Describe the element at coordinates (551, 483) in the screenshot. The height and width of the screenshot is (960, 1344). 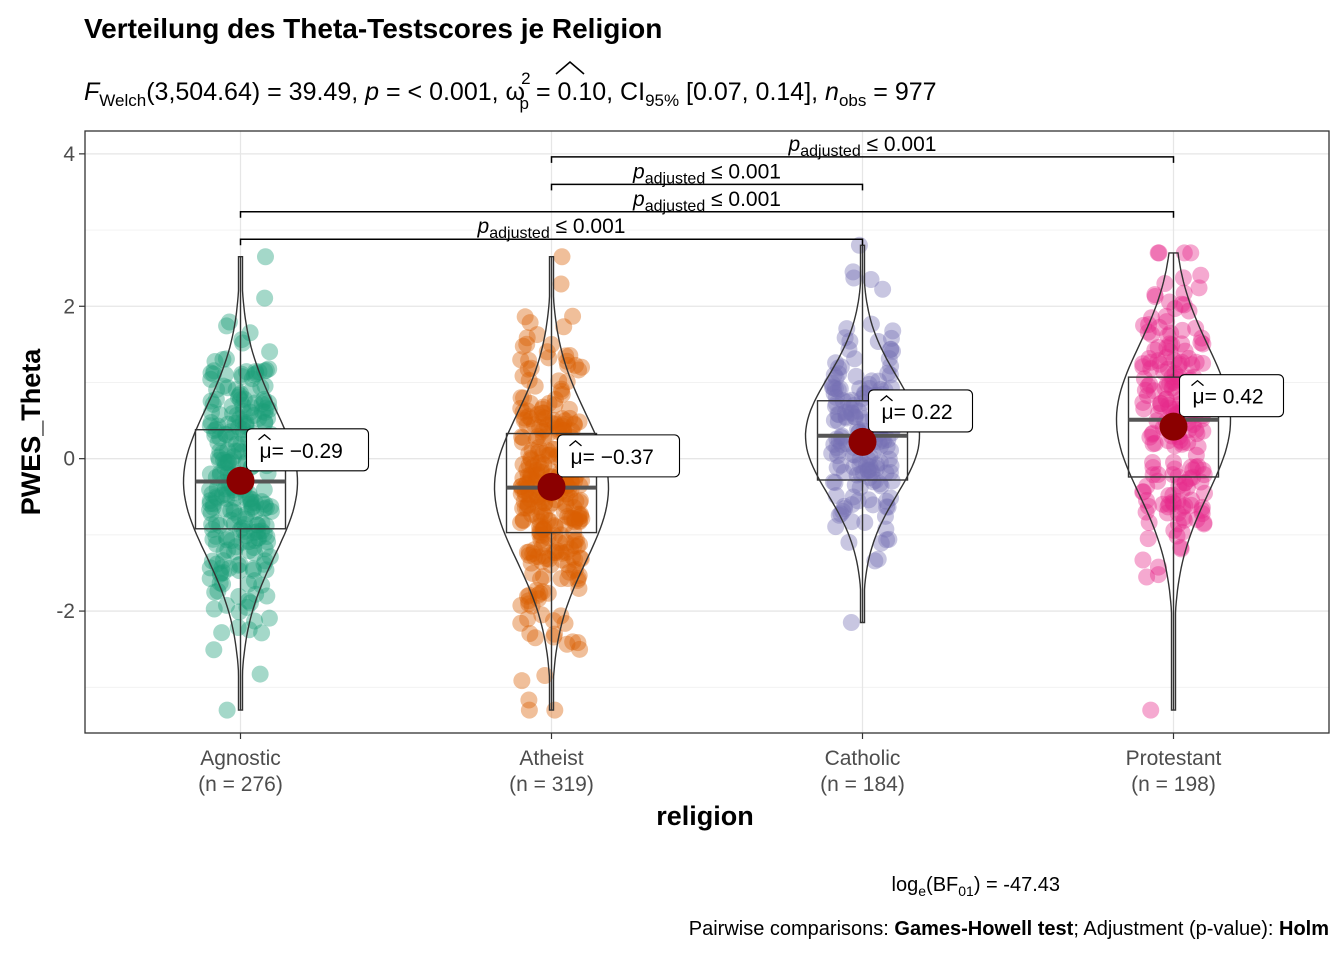
I see `box` at that location.